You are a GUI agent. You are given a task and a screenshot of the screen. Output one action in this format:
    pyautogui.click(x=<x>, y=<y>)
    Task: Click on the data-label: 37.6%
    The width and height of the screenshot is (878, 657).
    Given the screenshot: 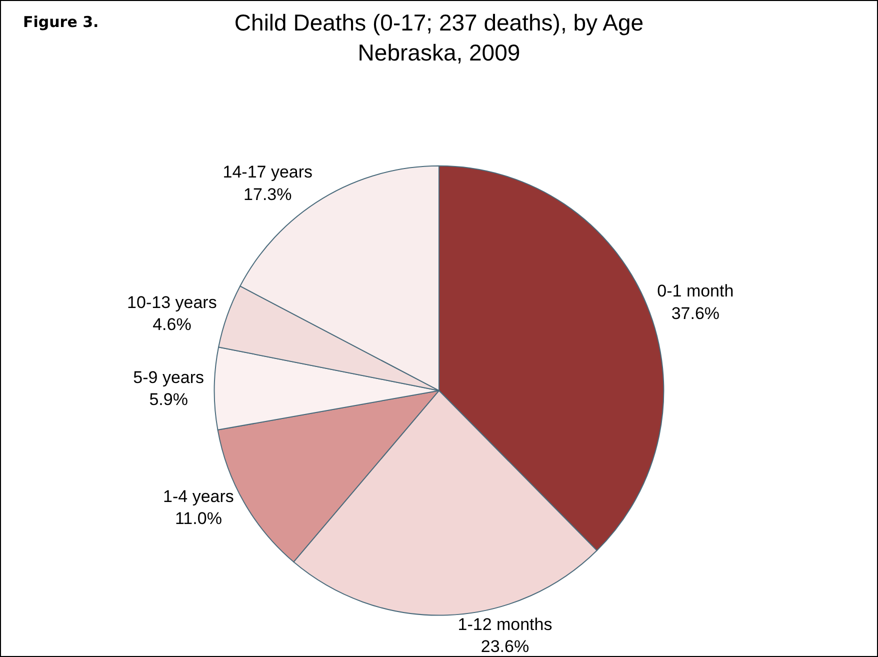 What is the action you would take?
    pyautogui.click(x=695, y=313)
    